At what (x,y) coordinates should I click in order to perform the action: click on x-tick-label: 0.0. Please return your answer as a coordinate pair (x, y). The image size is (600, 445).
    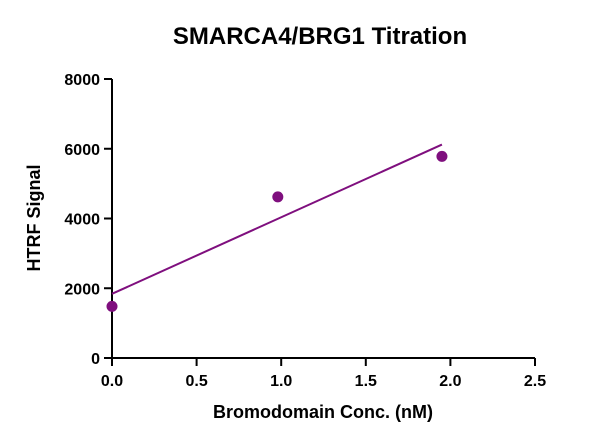
    Looking at the image, I should click on (112, 381).